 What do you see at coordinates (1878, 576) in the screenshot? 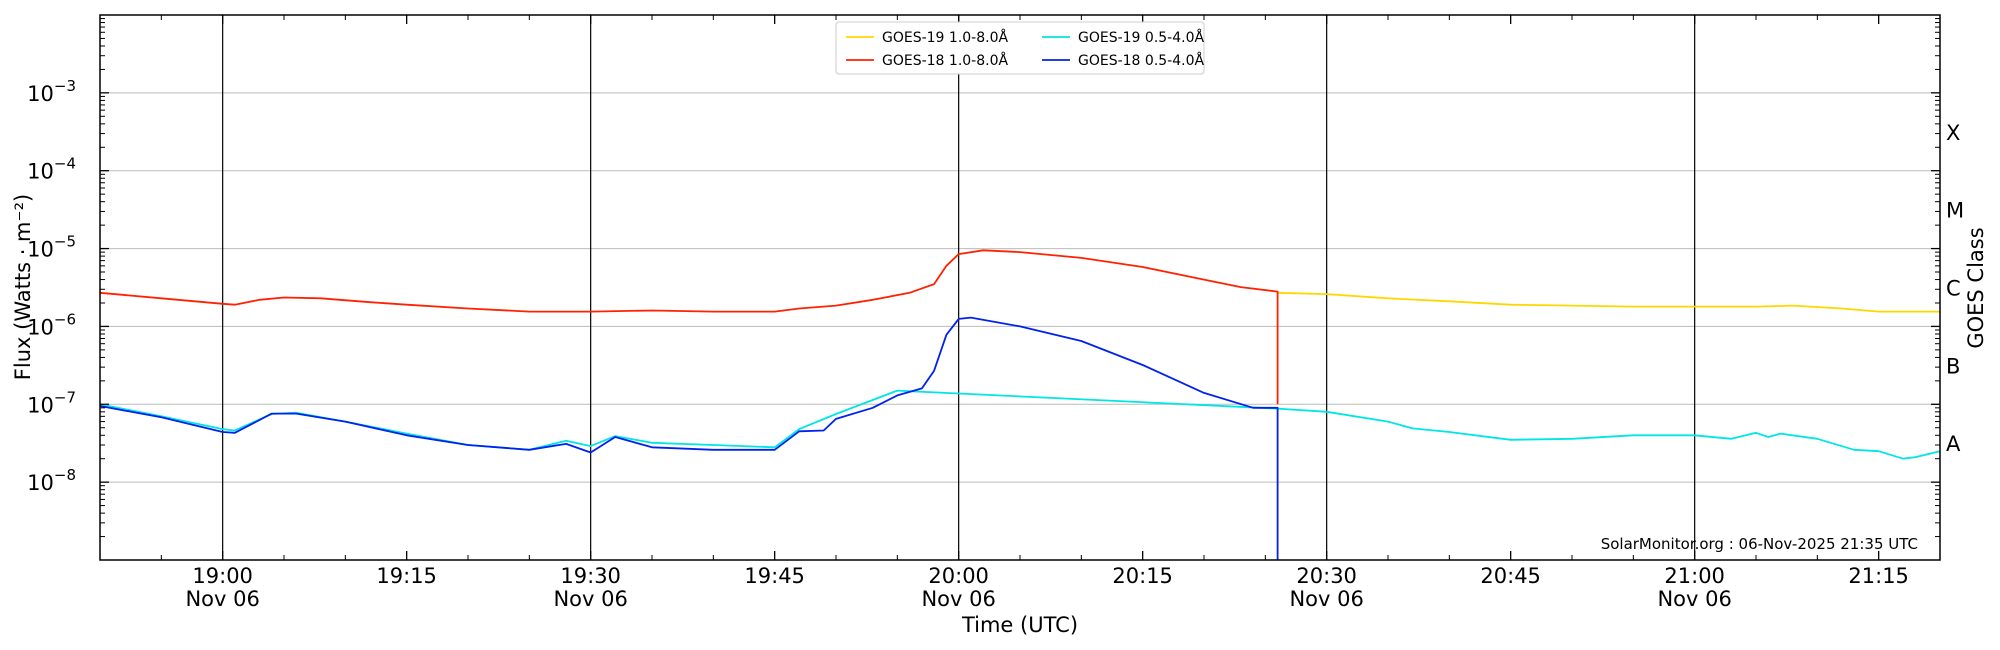
I see `x-tick-label: 21:15` at bounding box center [1878, 576].